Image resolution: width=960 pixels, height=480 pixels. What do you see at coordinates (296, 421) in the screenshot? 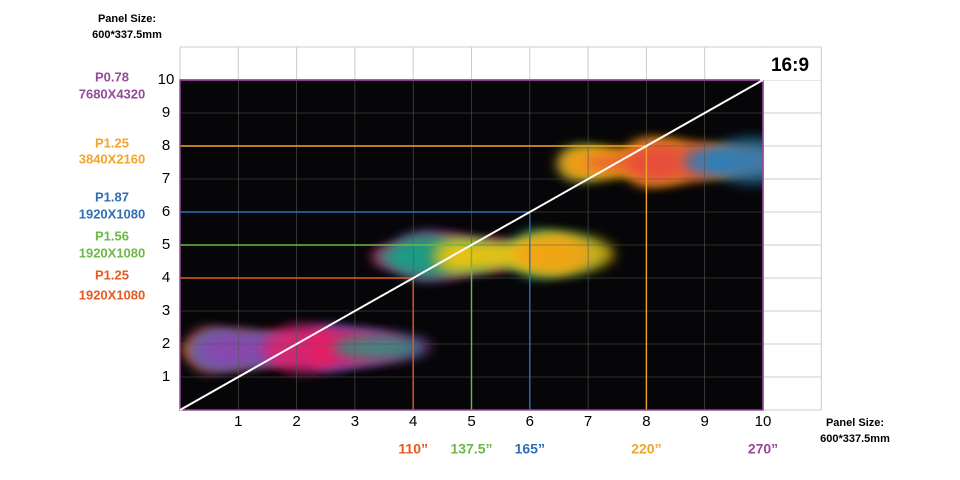
I see `x-axis-label: 2` at bounding box center [296, 421].